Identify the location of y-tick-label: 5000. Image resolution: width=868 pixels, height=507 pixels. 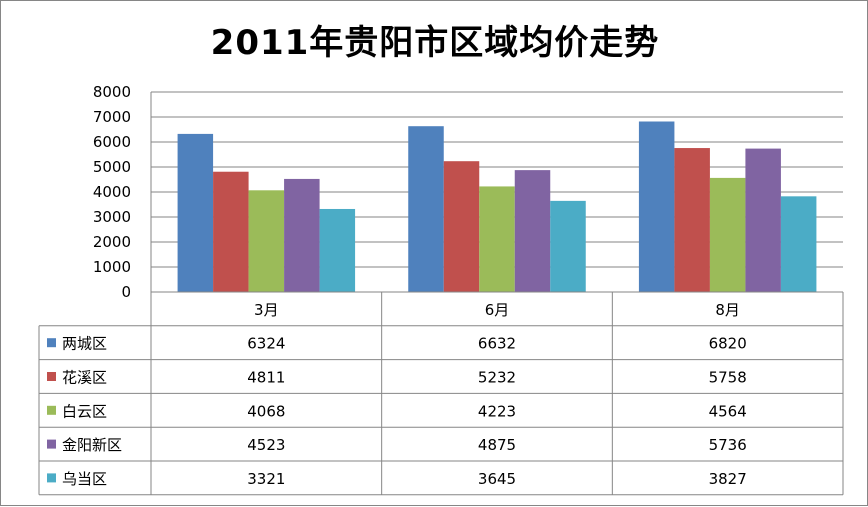
(112, 167).